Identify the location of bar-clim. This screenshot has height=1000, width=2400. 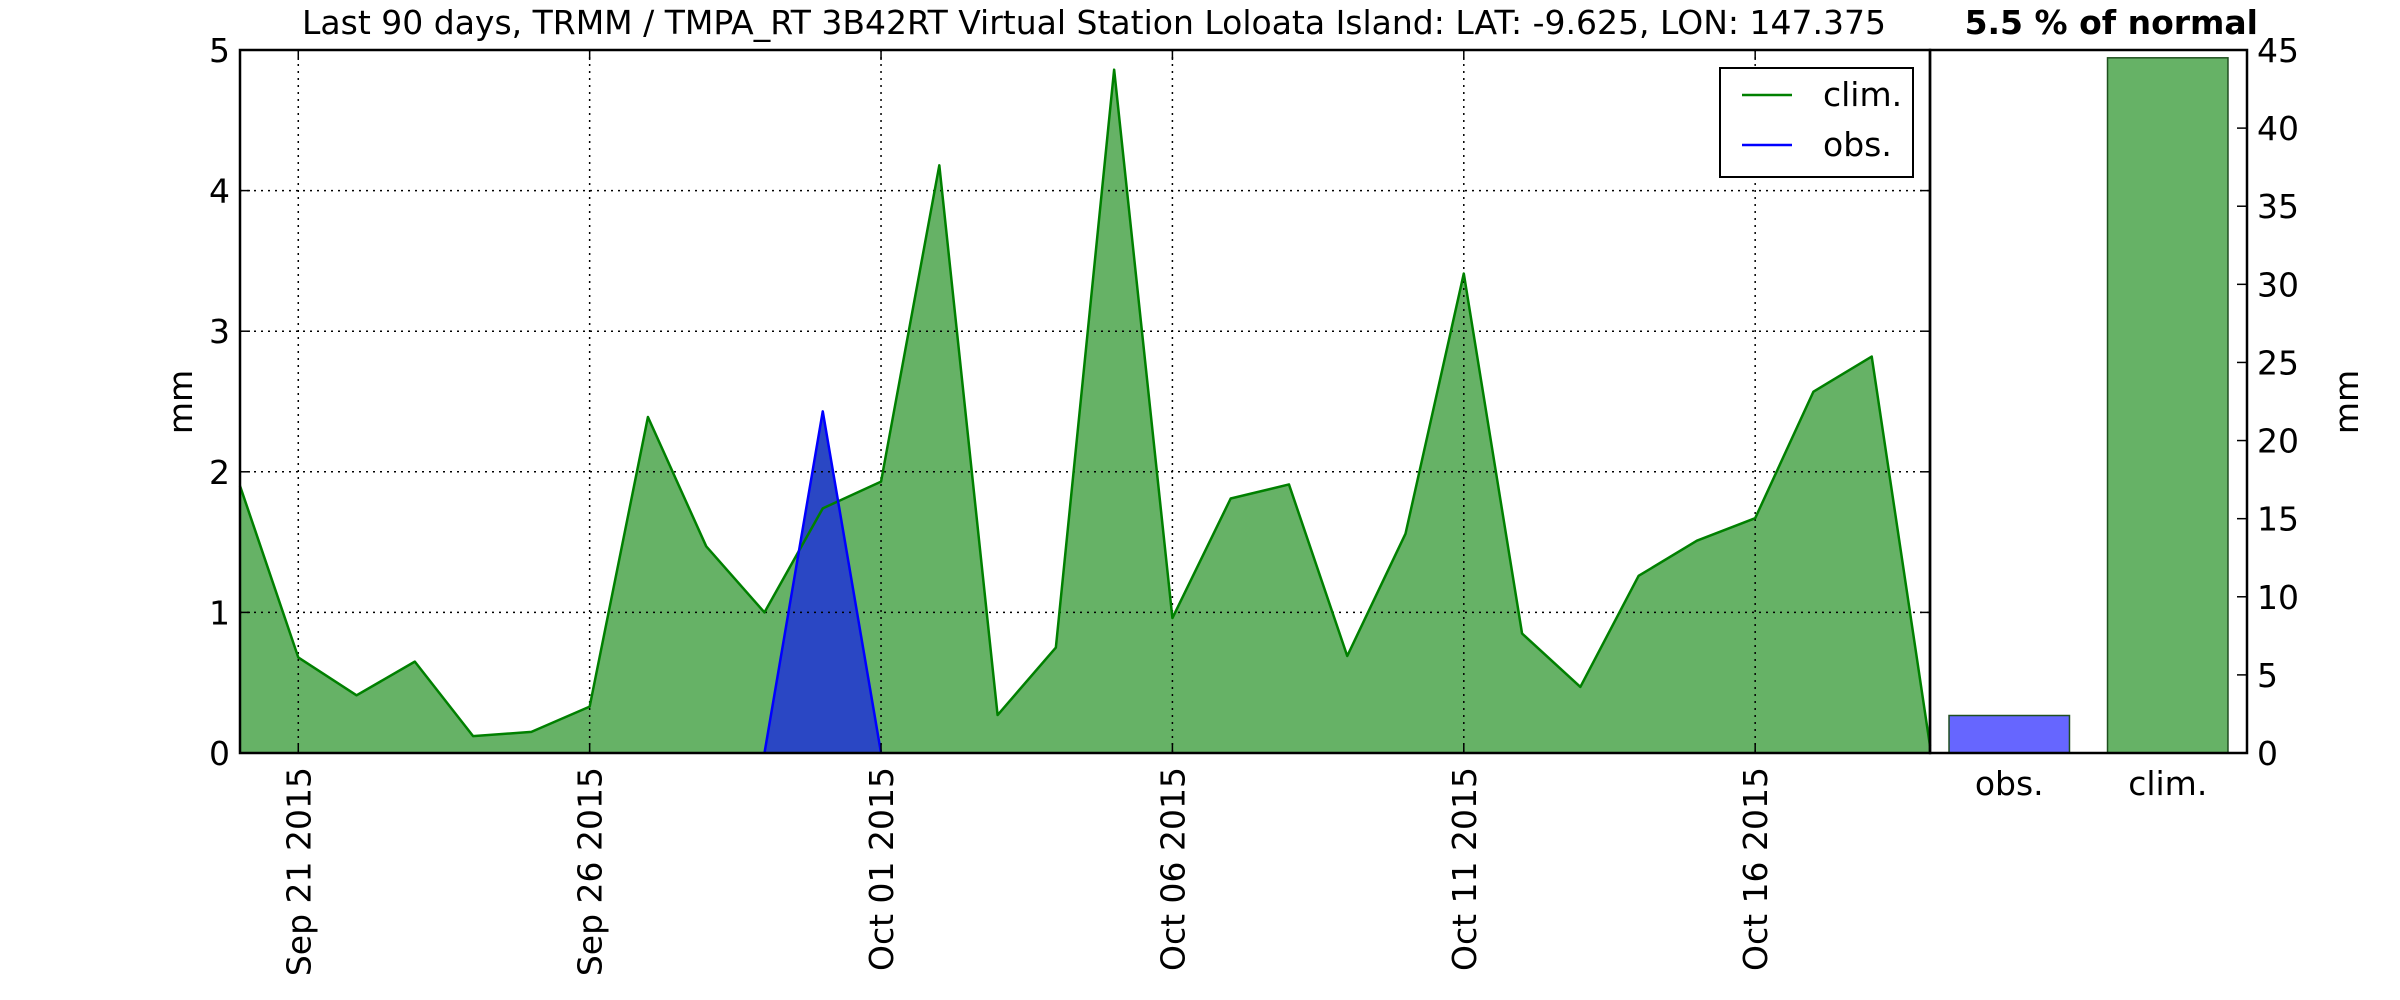
(2167, 405).